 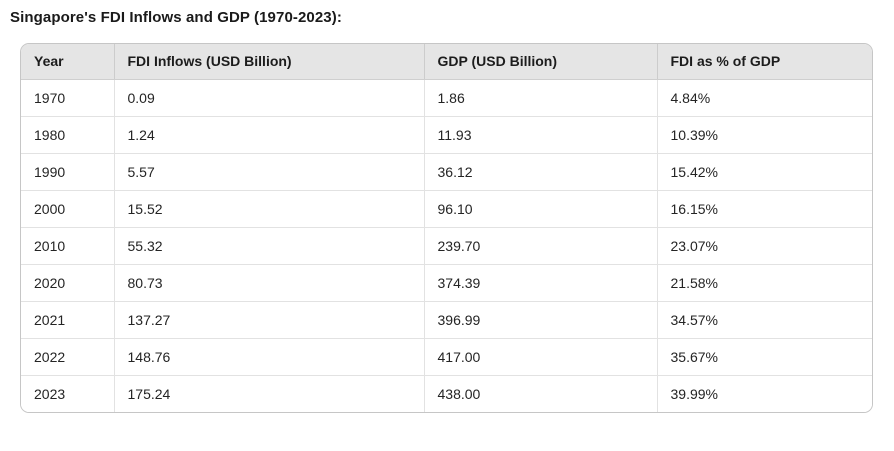 I want to click on table-row: 2020 80.73 374.39 21.58%, so click(x=446, y=283).